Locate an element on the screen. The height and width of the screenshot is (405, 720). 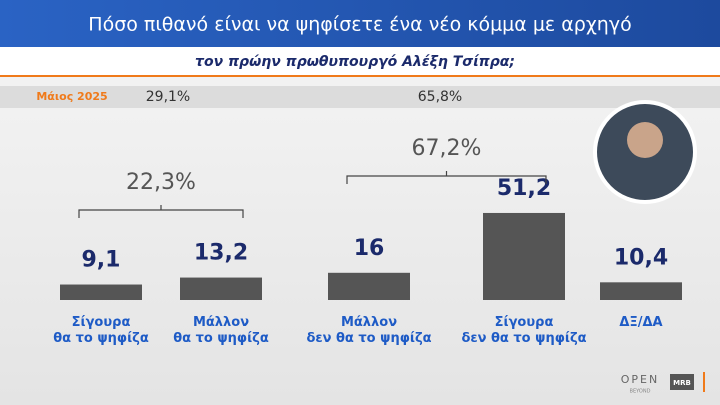
value-label: 13,2 is located at coordinates (221, 253).